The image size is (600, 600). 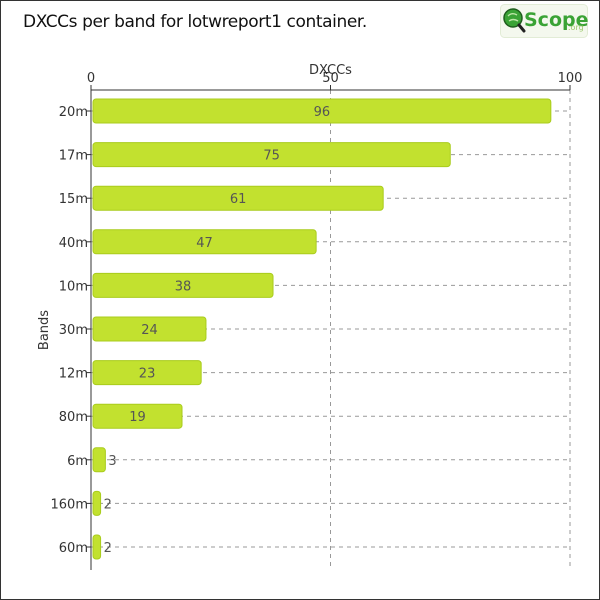 I want to click on bar-value-label: 38, so click(x=183, y=286).